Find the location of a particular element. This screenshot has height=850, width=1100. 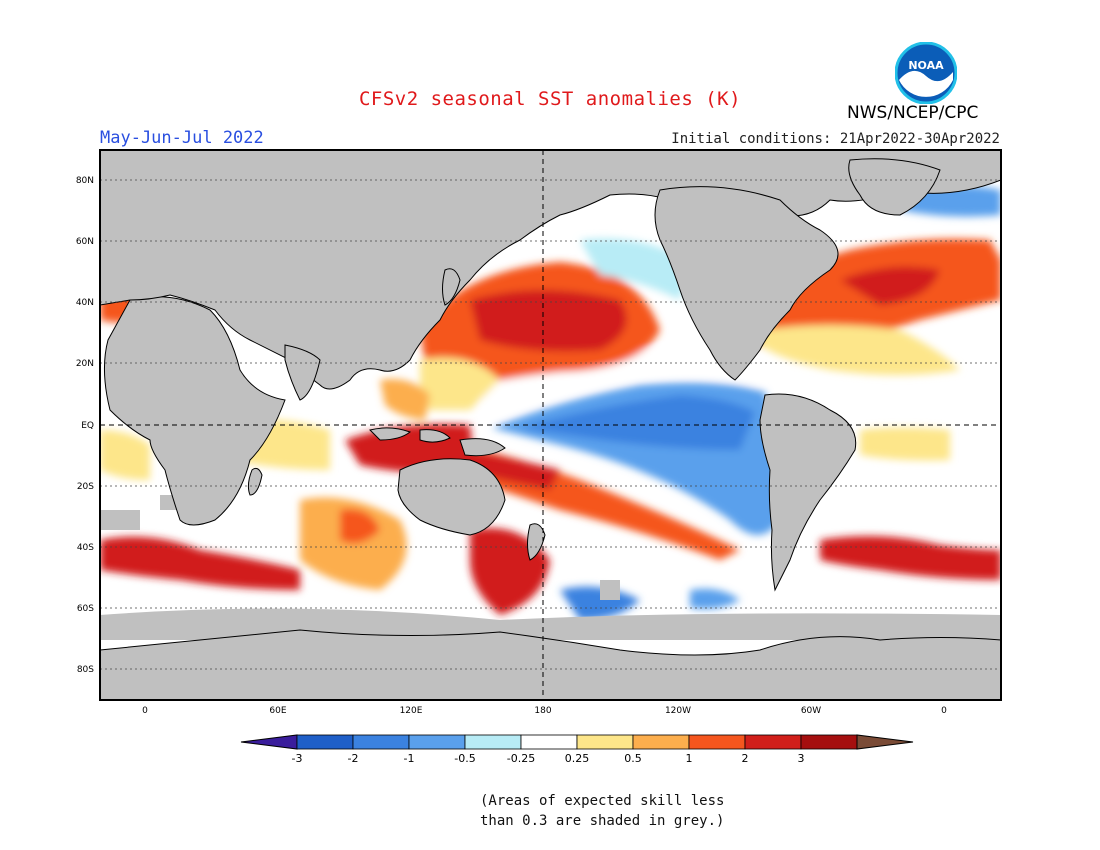

lat-label: 20N is located at coordinates (85, 364).